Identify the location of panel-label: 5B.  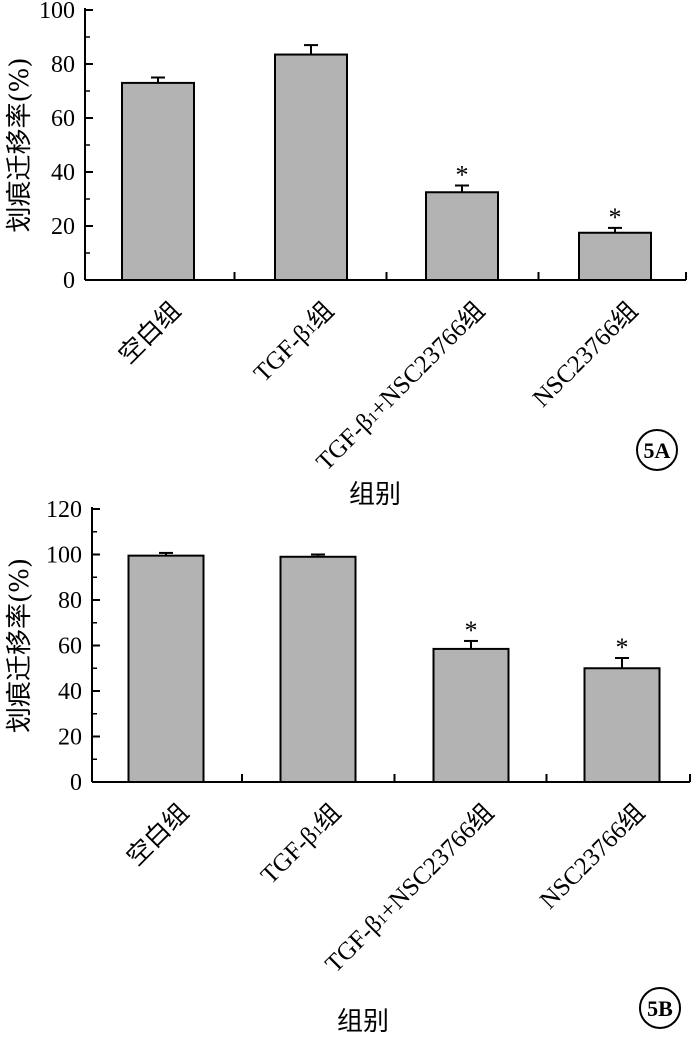
(660, 1008).